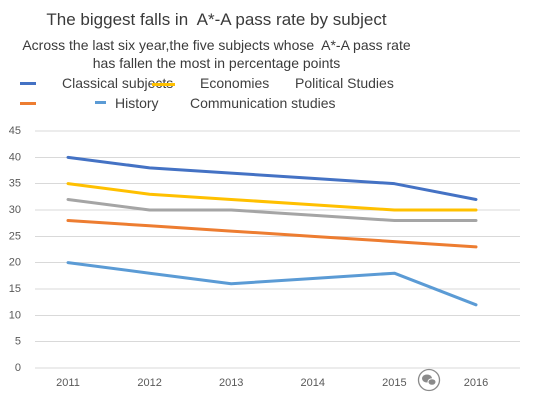  What do you see at coordinates (272, 284) in the screenshot?
I see `series-line-communication-studies` at bounding box center [272, 284].